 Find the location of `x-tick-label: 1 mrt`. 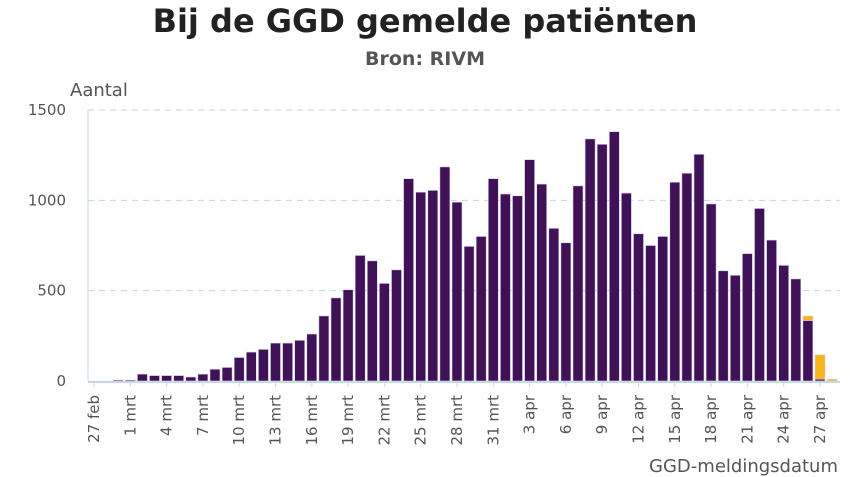

x-tick-label: 1 mrt is located at coordinates (130, 415).